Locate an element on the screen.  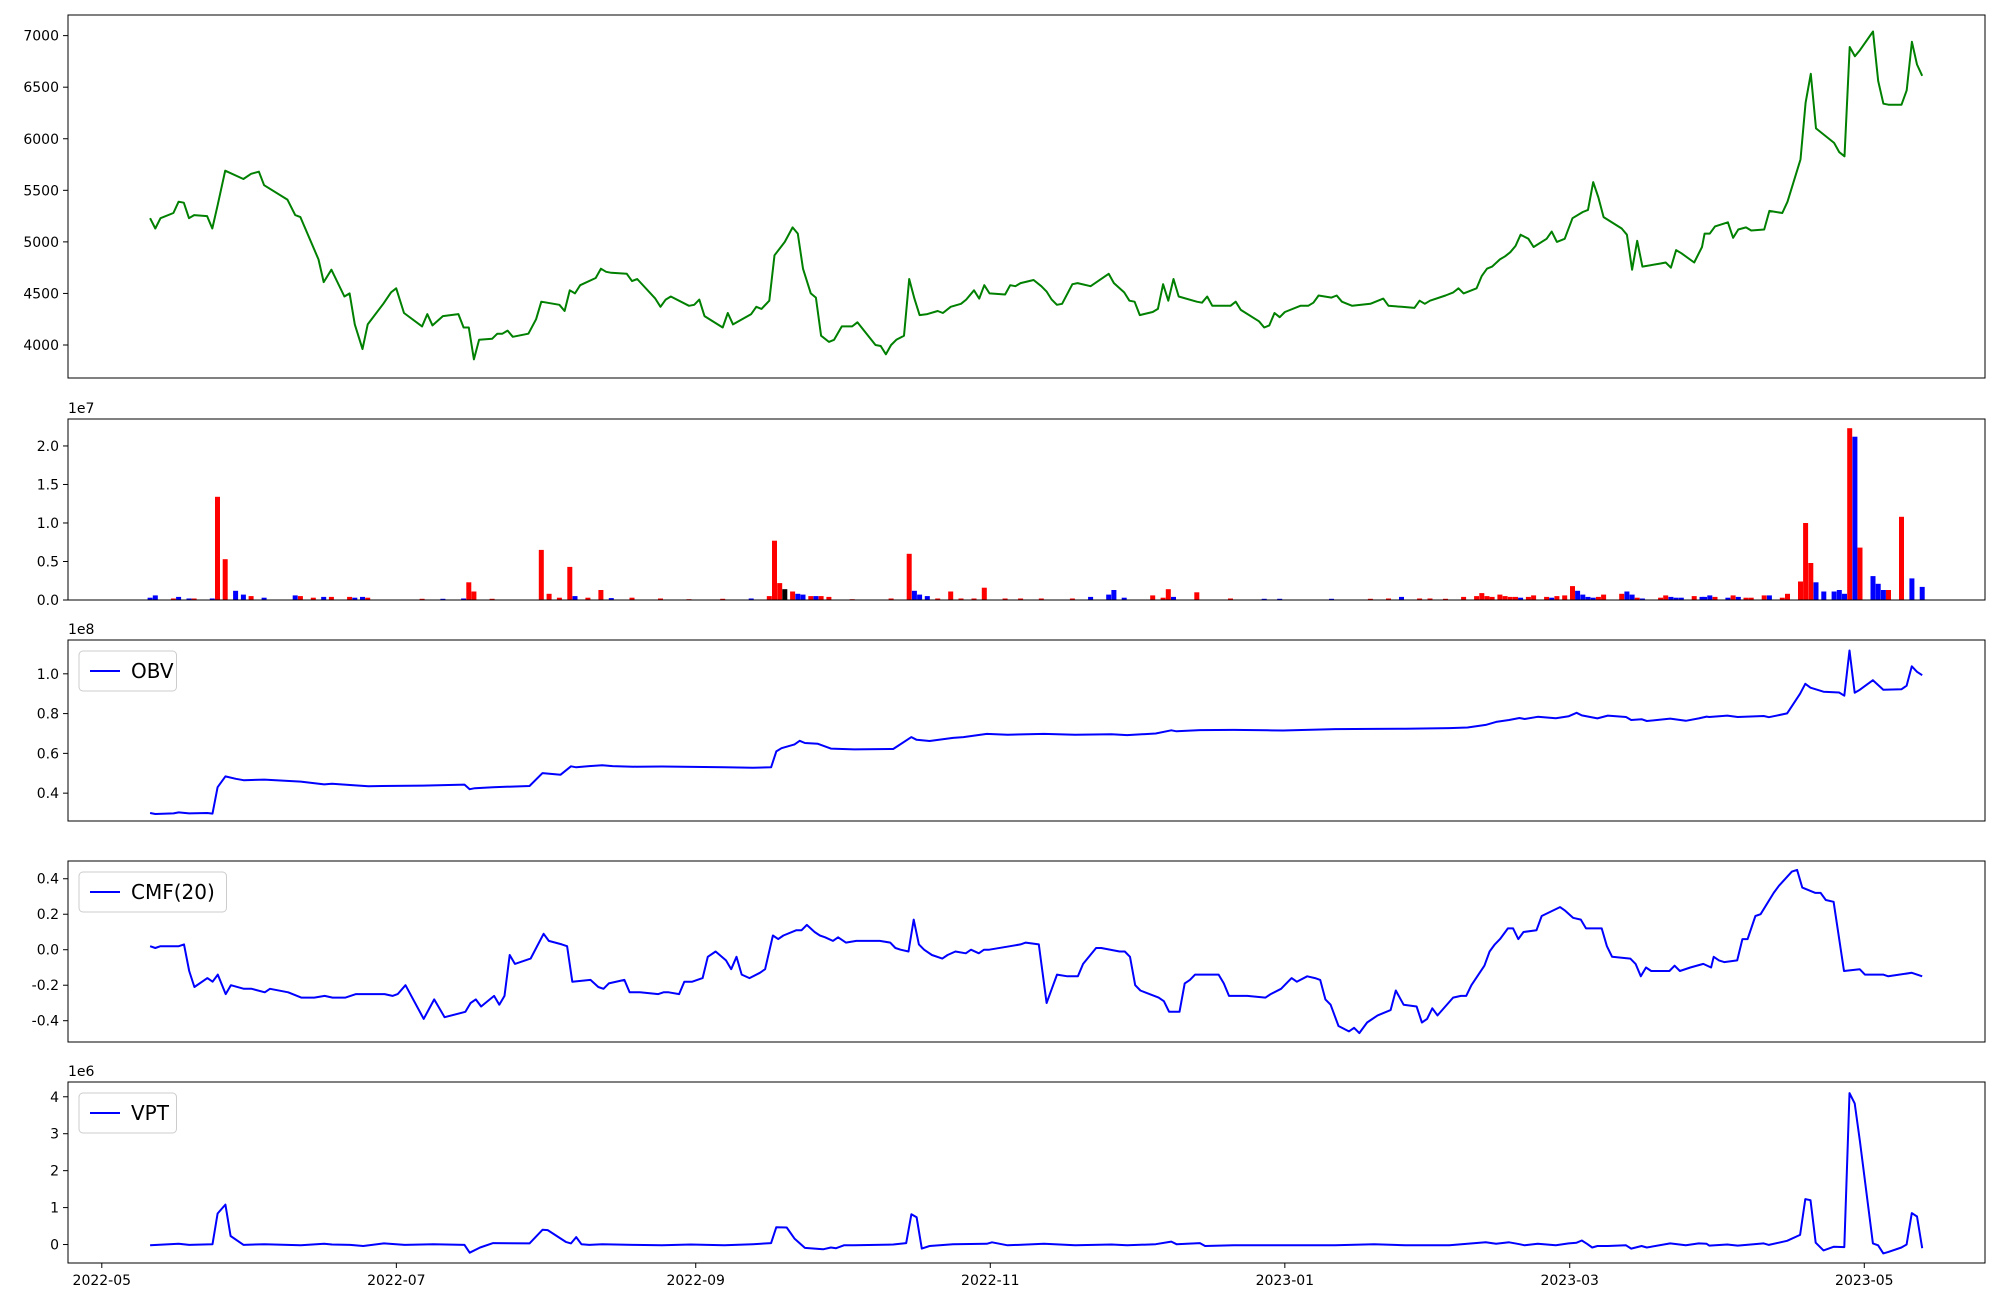
y-tick-label: 4500 is located at coordinates (41, 294).